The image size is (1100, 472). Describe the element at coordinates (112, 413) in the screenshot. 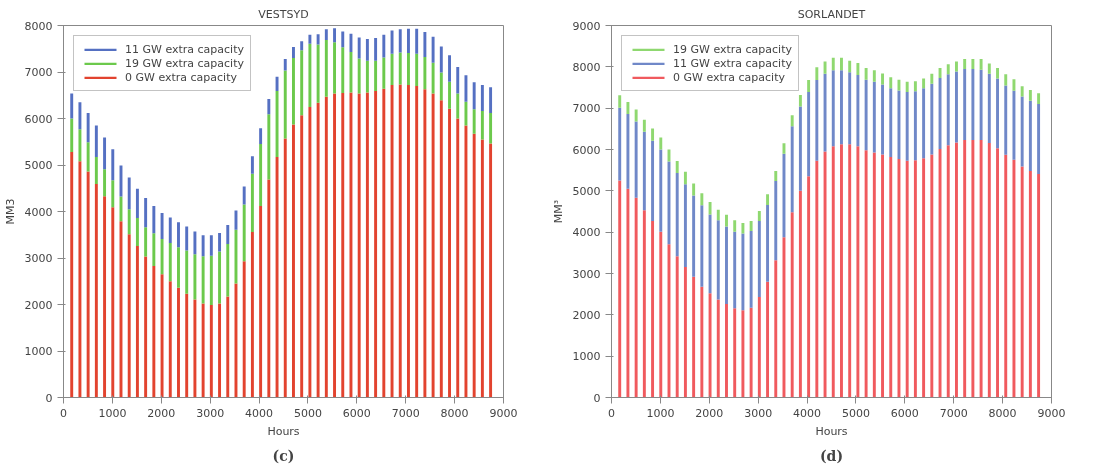

I see `x-tick-label: 1000` at that location.